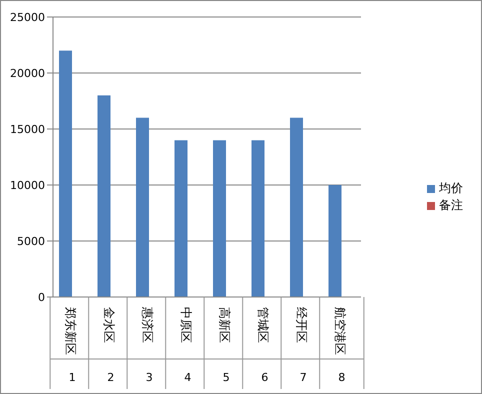 The image size is (482, 394). Describe the element at coordinates (110, 377) in the screenshot. I see `text: 2` at that location.